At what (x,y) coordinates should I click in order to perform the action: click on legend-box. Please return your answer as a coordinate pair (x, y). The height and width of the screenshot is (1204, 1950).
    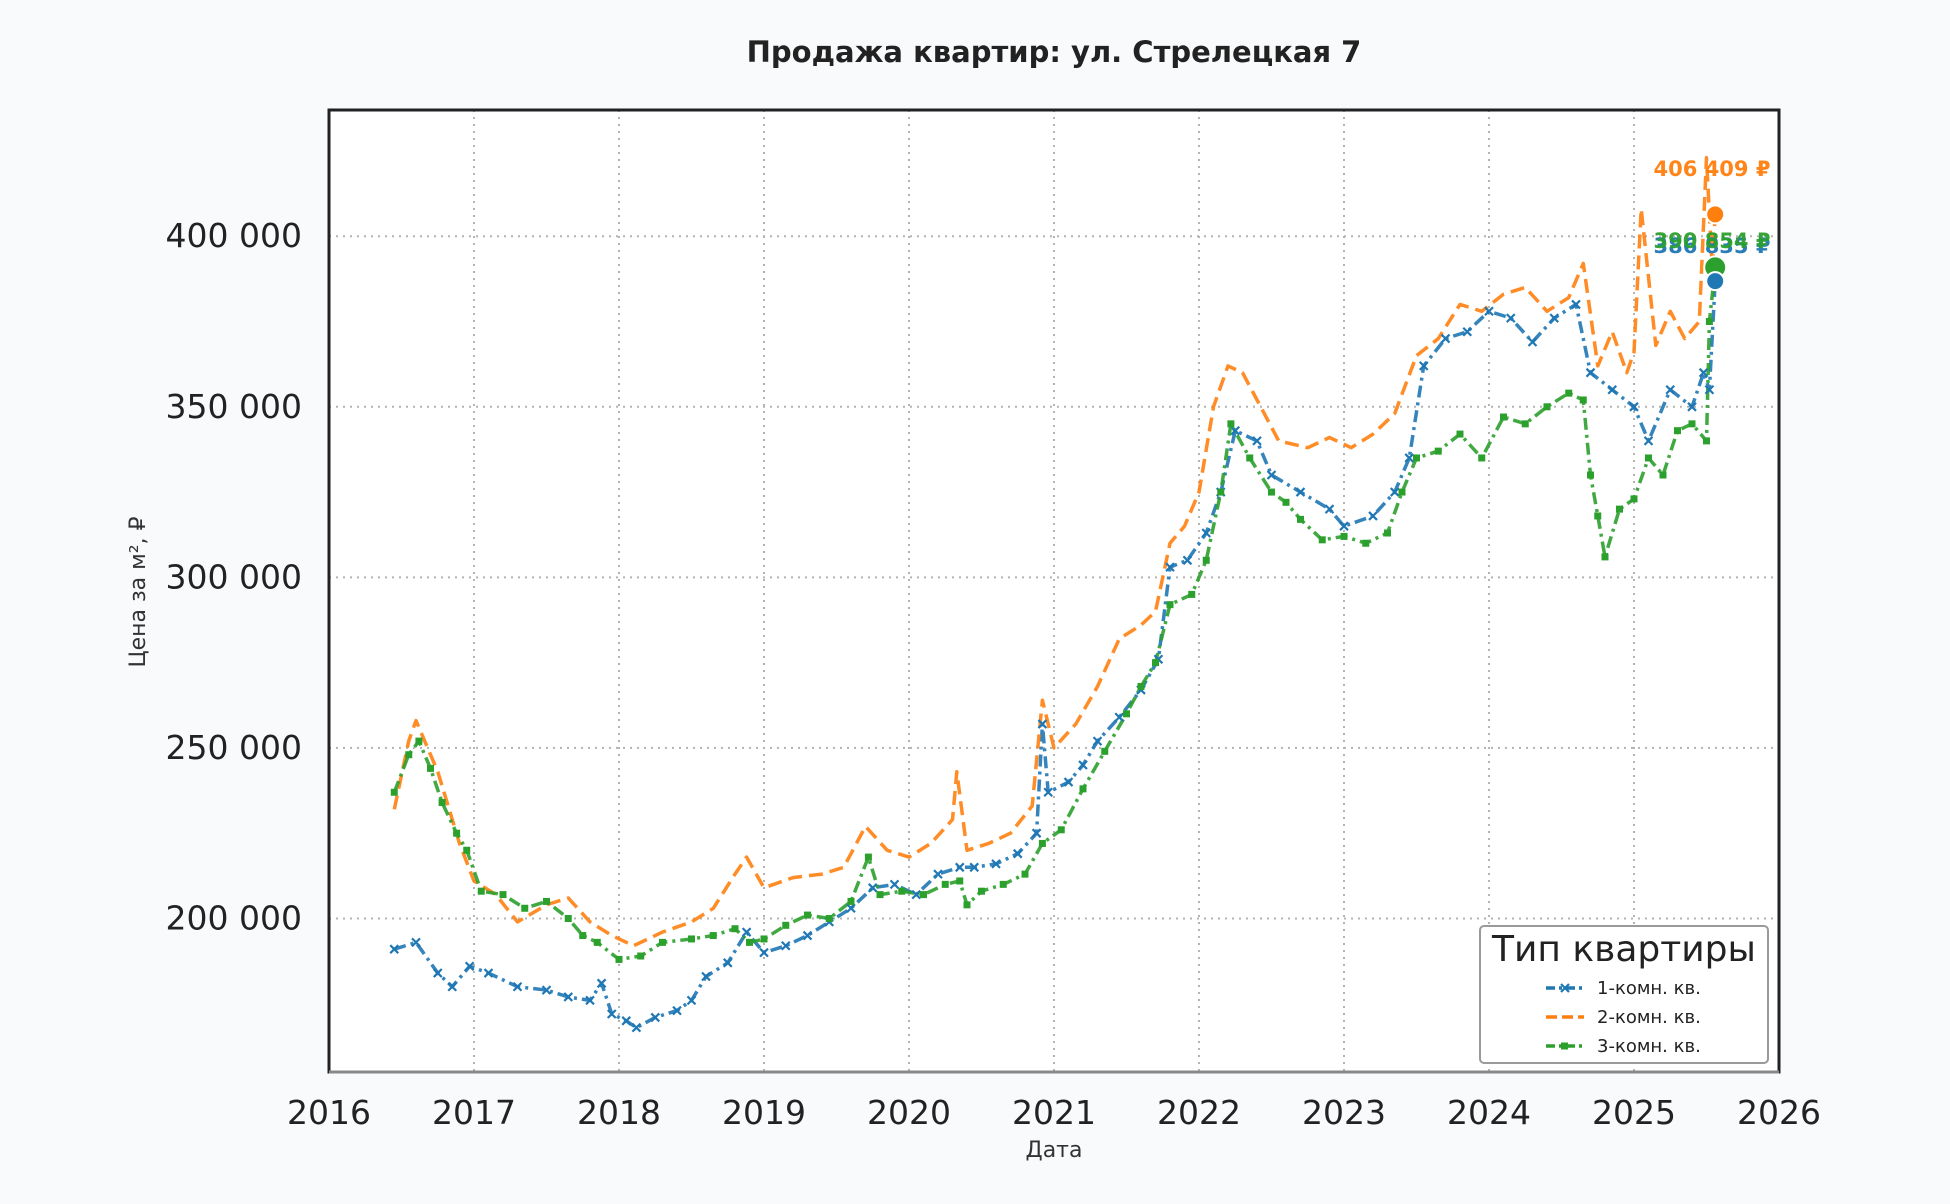
    Looking at the image, I should click on (1624, 994).